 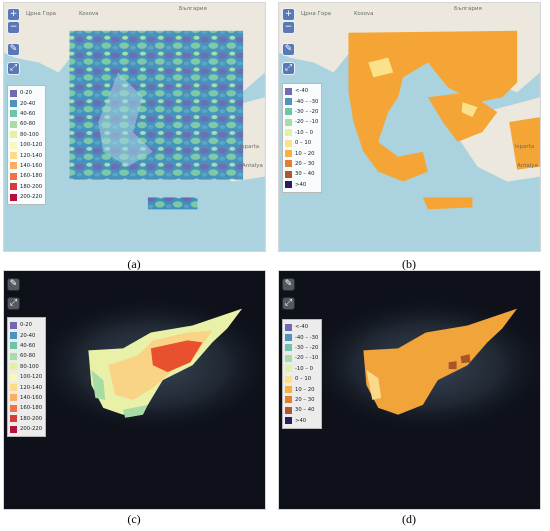 I want to click on legend-label: 180-200, so click(x=31, y=418).